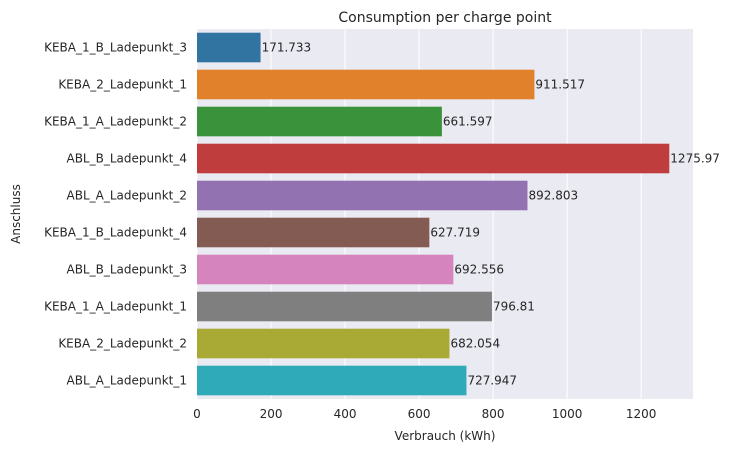 Image resolution: width=729 pixels, height=453 pixels. I want to click on bar-value-label: 796.81, so click(514, 307).